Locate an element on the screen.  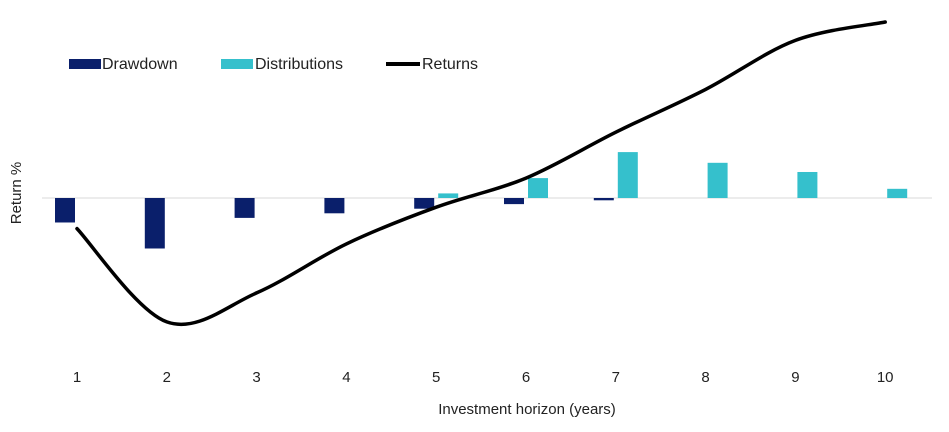
x-axis-title: Investment horizon (years) is located at coordinates (527, 409).